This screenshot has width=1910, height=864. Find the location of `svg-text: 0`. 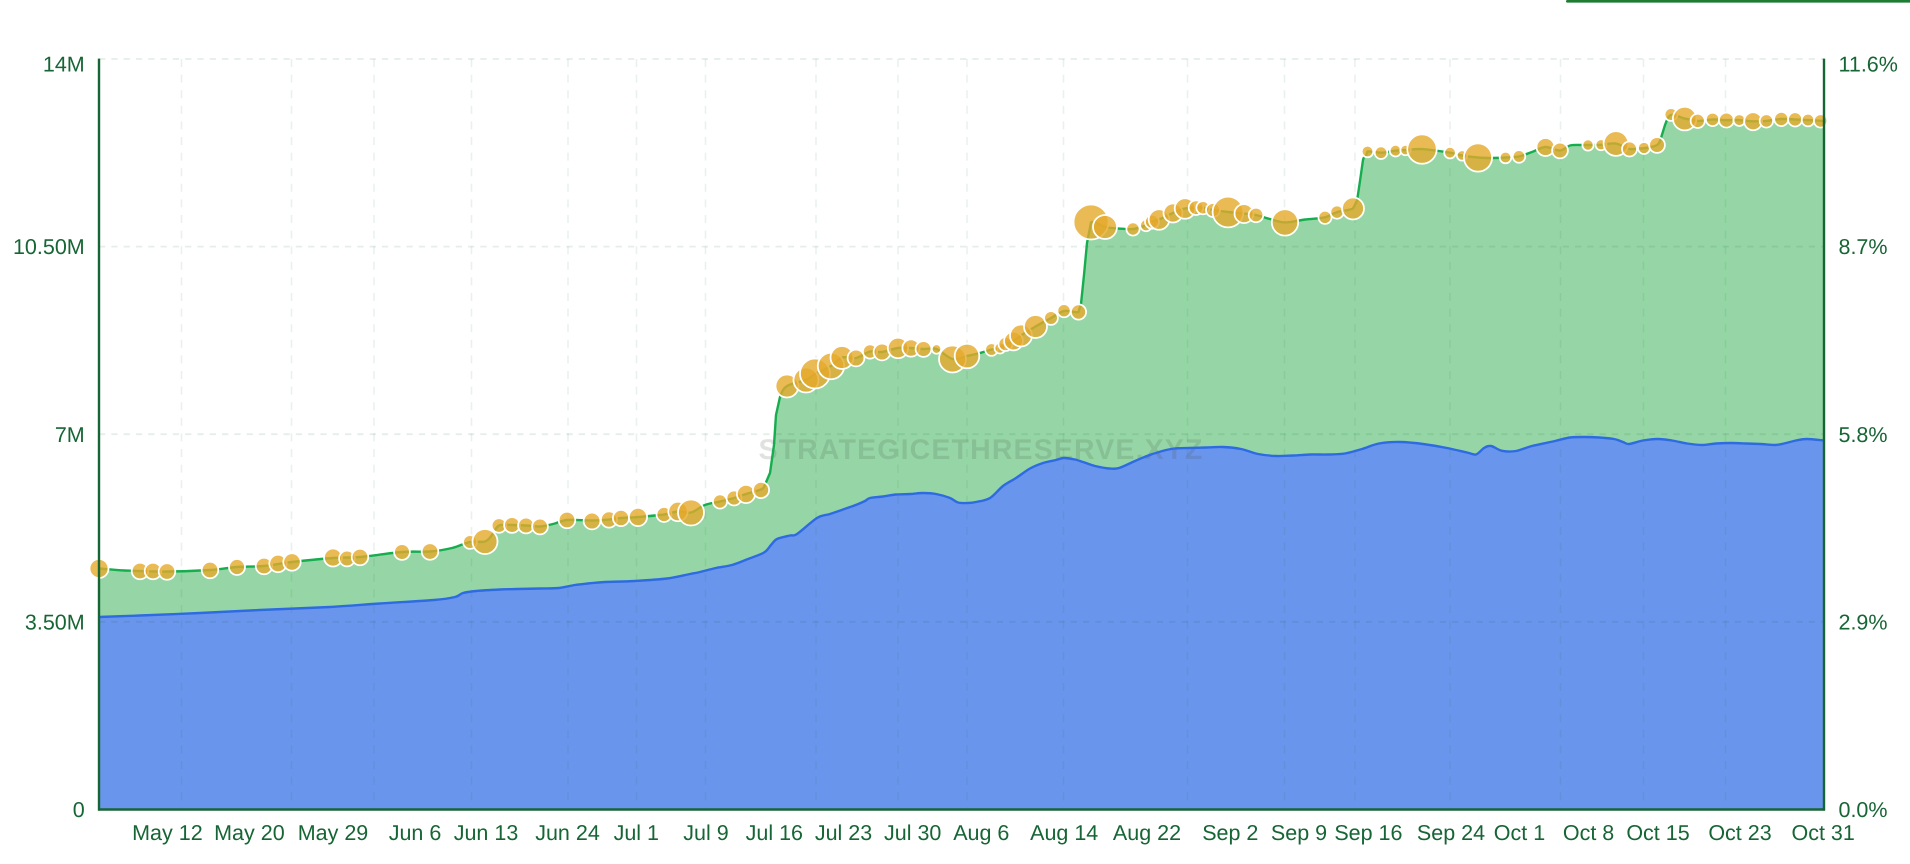

svg-text: 0 is located at coordinates (79, 810).